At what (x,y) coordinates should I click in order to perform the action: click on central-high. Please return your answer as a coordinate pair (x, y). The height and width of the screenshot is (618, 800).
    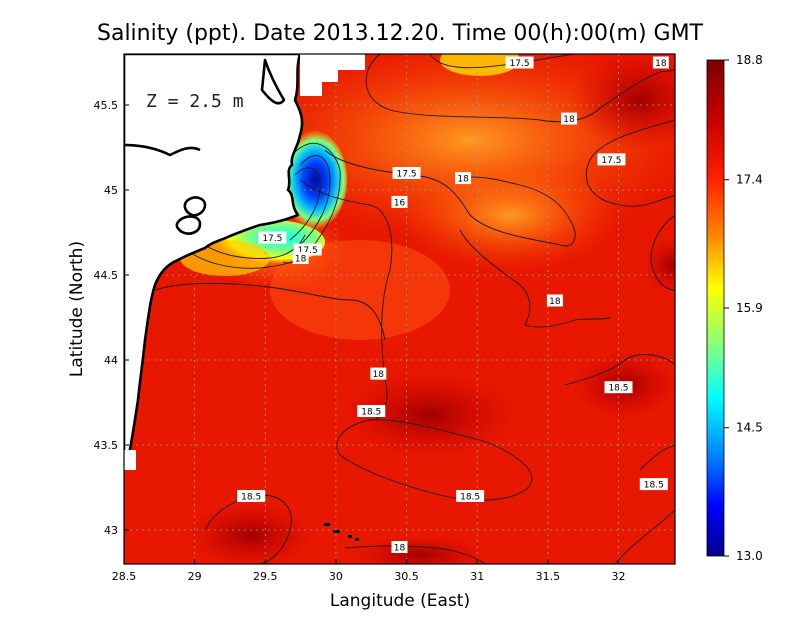
    Looking at the image, I should click on (430, 415).